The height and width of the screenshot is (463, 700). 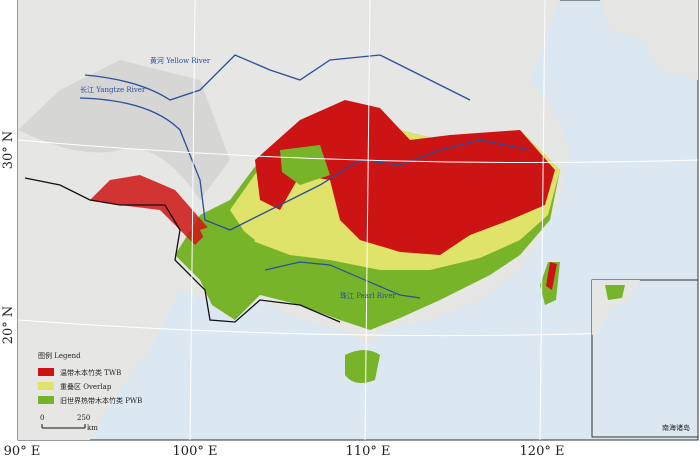 What do you see at coordinates (8, 150) in the screenshot?
I see `lat-label: 30° N` at bounding box center [8, 150].